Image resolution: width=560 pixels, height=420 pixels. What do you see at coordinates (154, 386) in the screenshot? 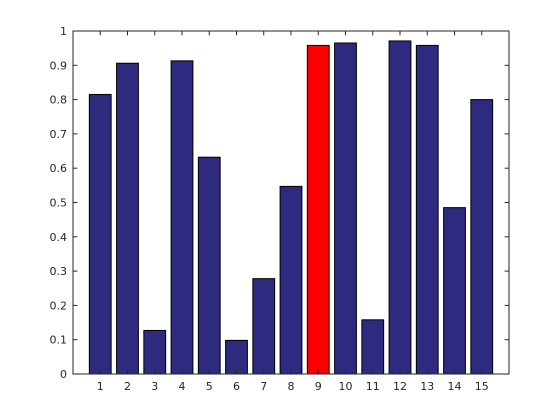
I see `x-tick-label: 3` at bounding box center [154, 386].